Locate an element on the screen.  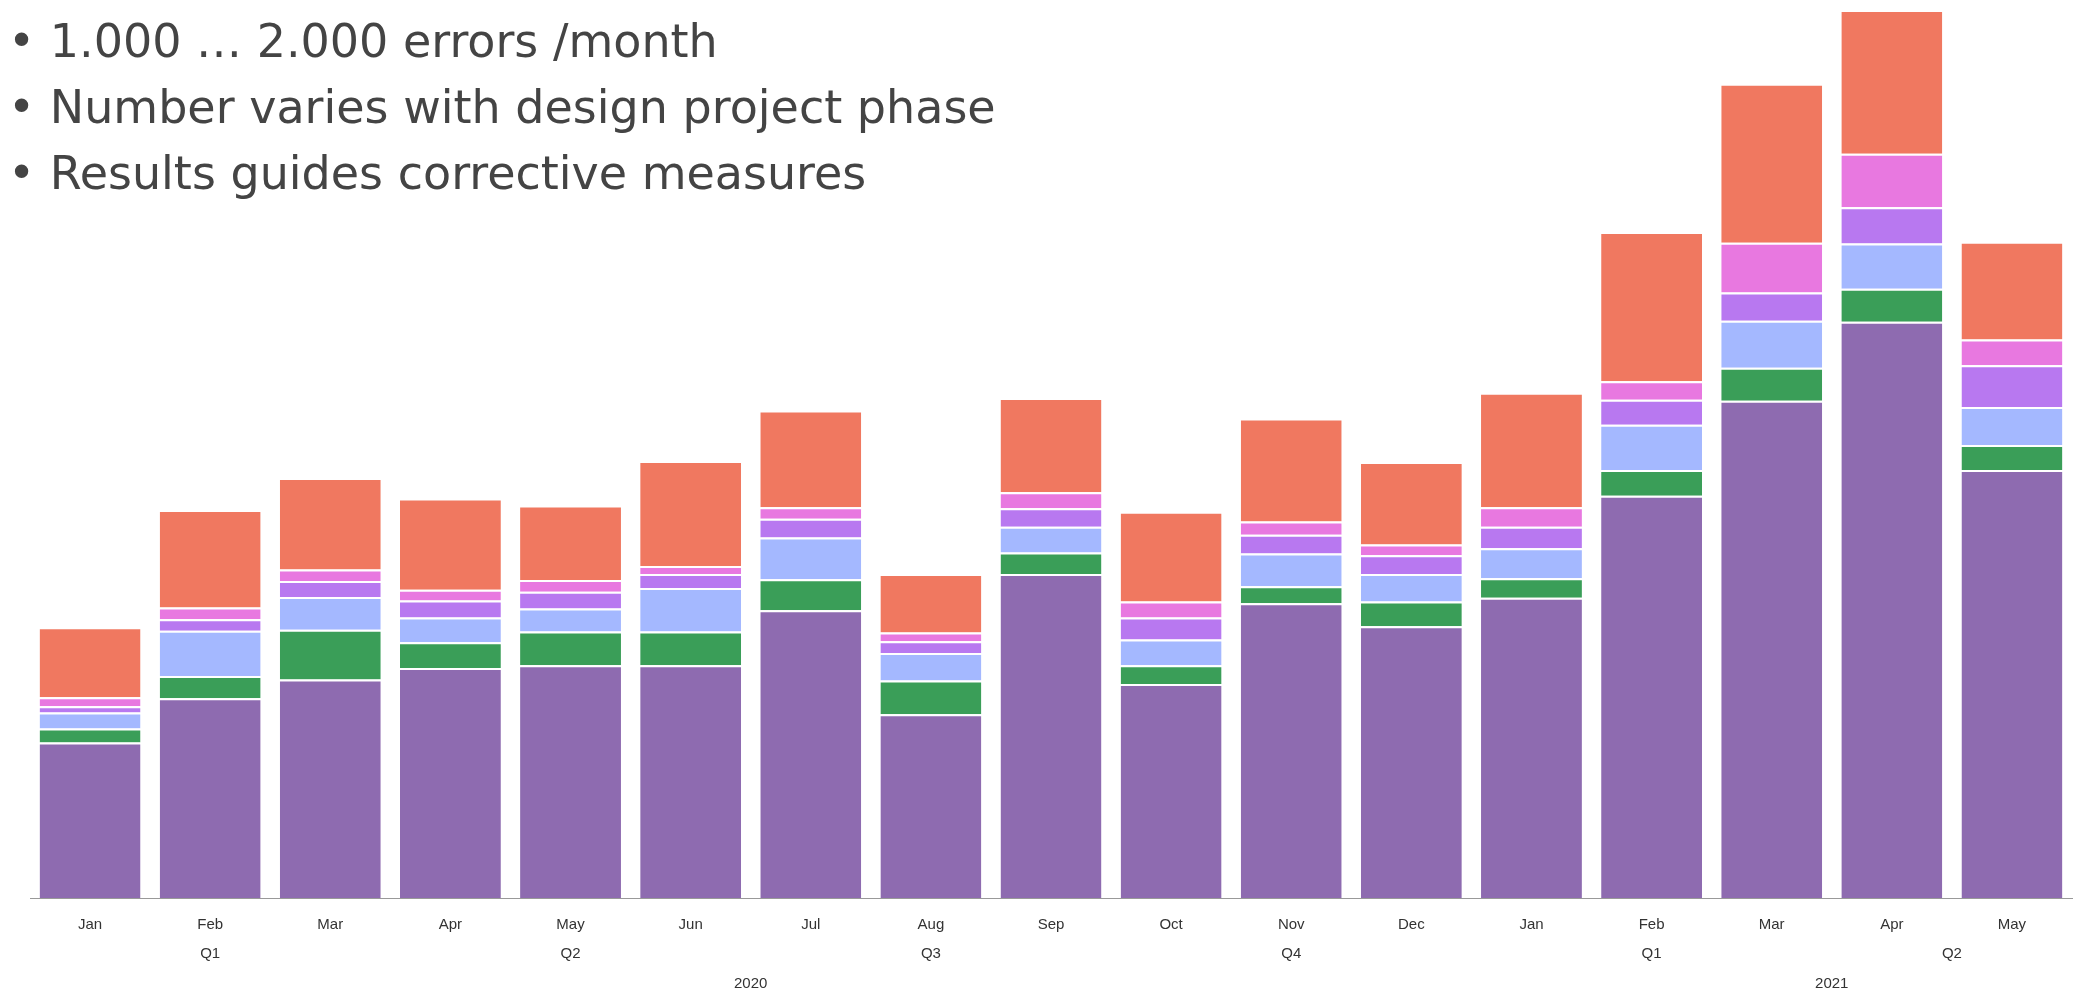
text: Q4 is located at coordinates (1291, 952).